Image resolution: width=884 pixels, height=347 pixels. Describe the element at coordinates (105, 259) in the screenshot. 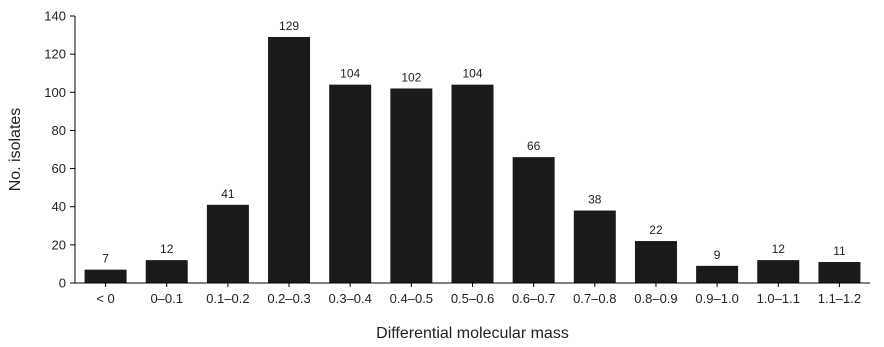

I see `bar-value-label: 7` at that location.